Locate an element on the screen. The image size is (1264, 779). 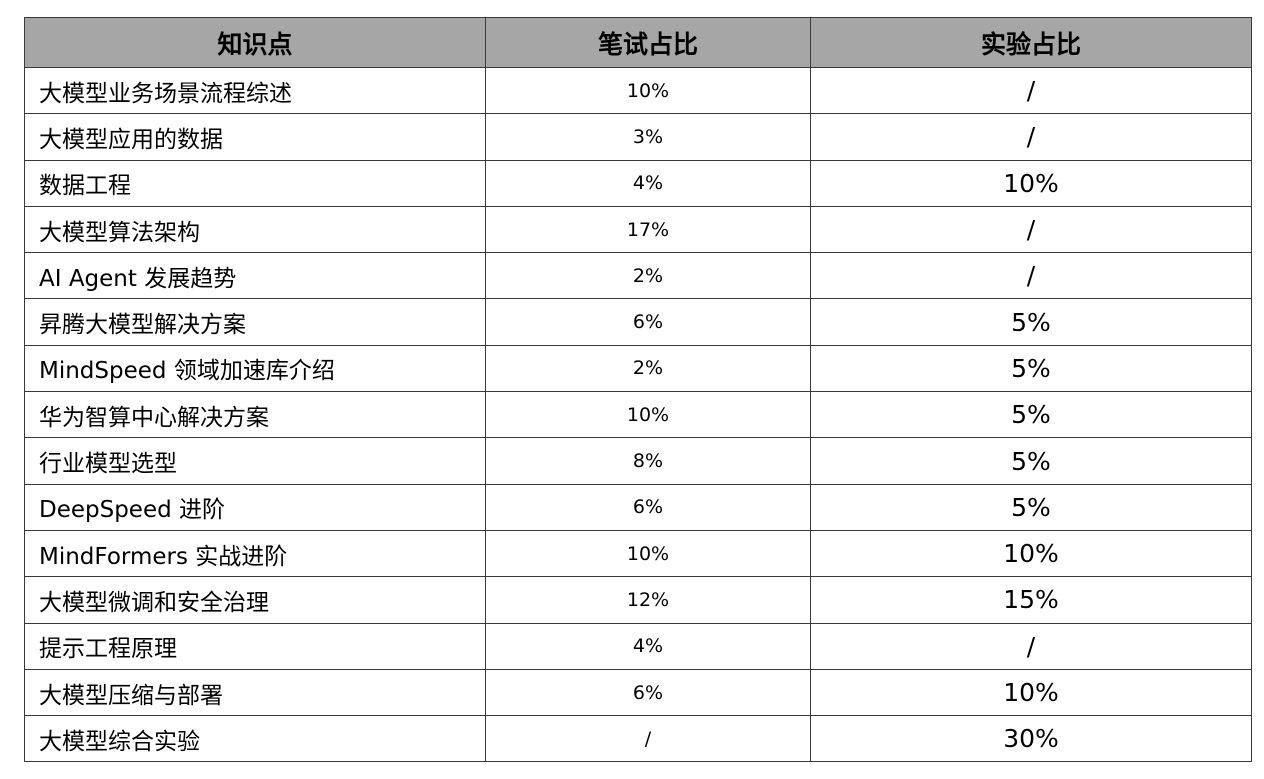
topic-cell: 大模型微调和安全治理 is located at coordinates (255, 600).